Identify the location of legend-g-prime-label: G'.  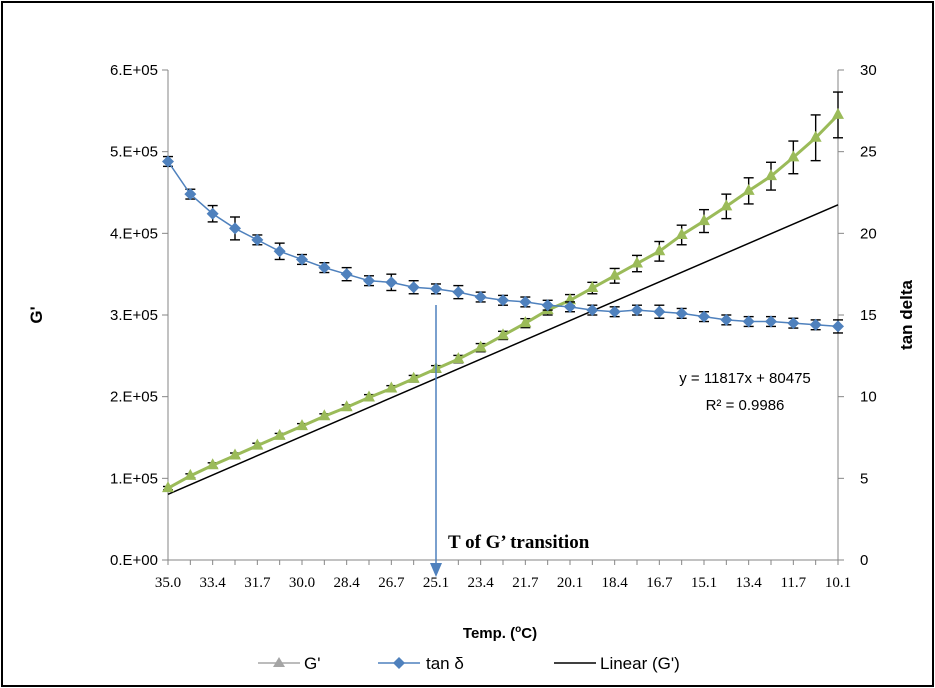
(312, 663).